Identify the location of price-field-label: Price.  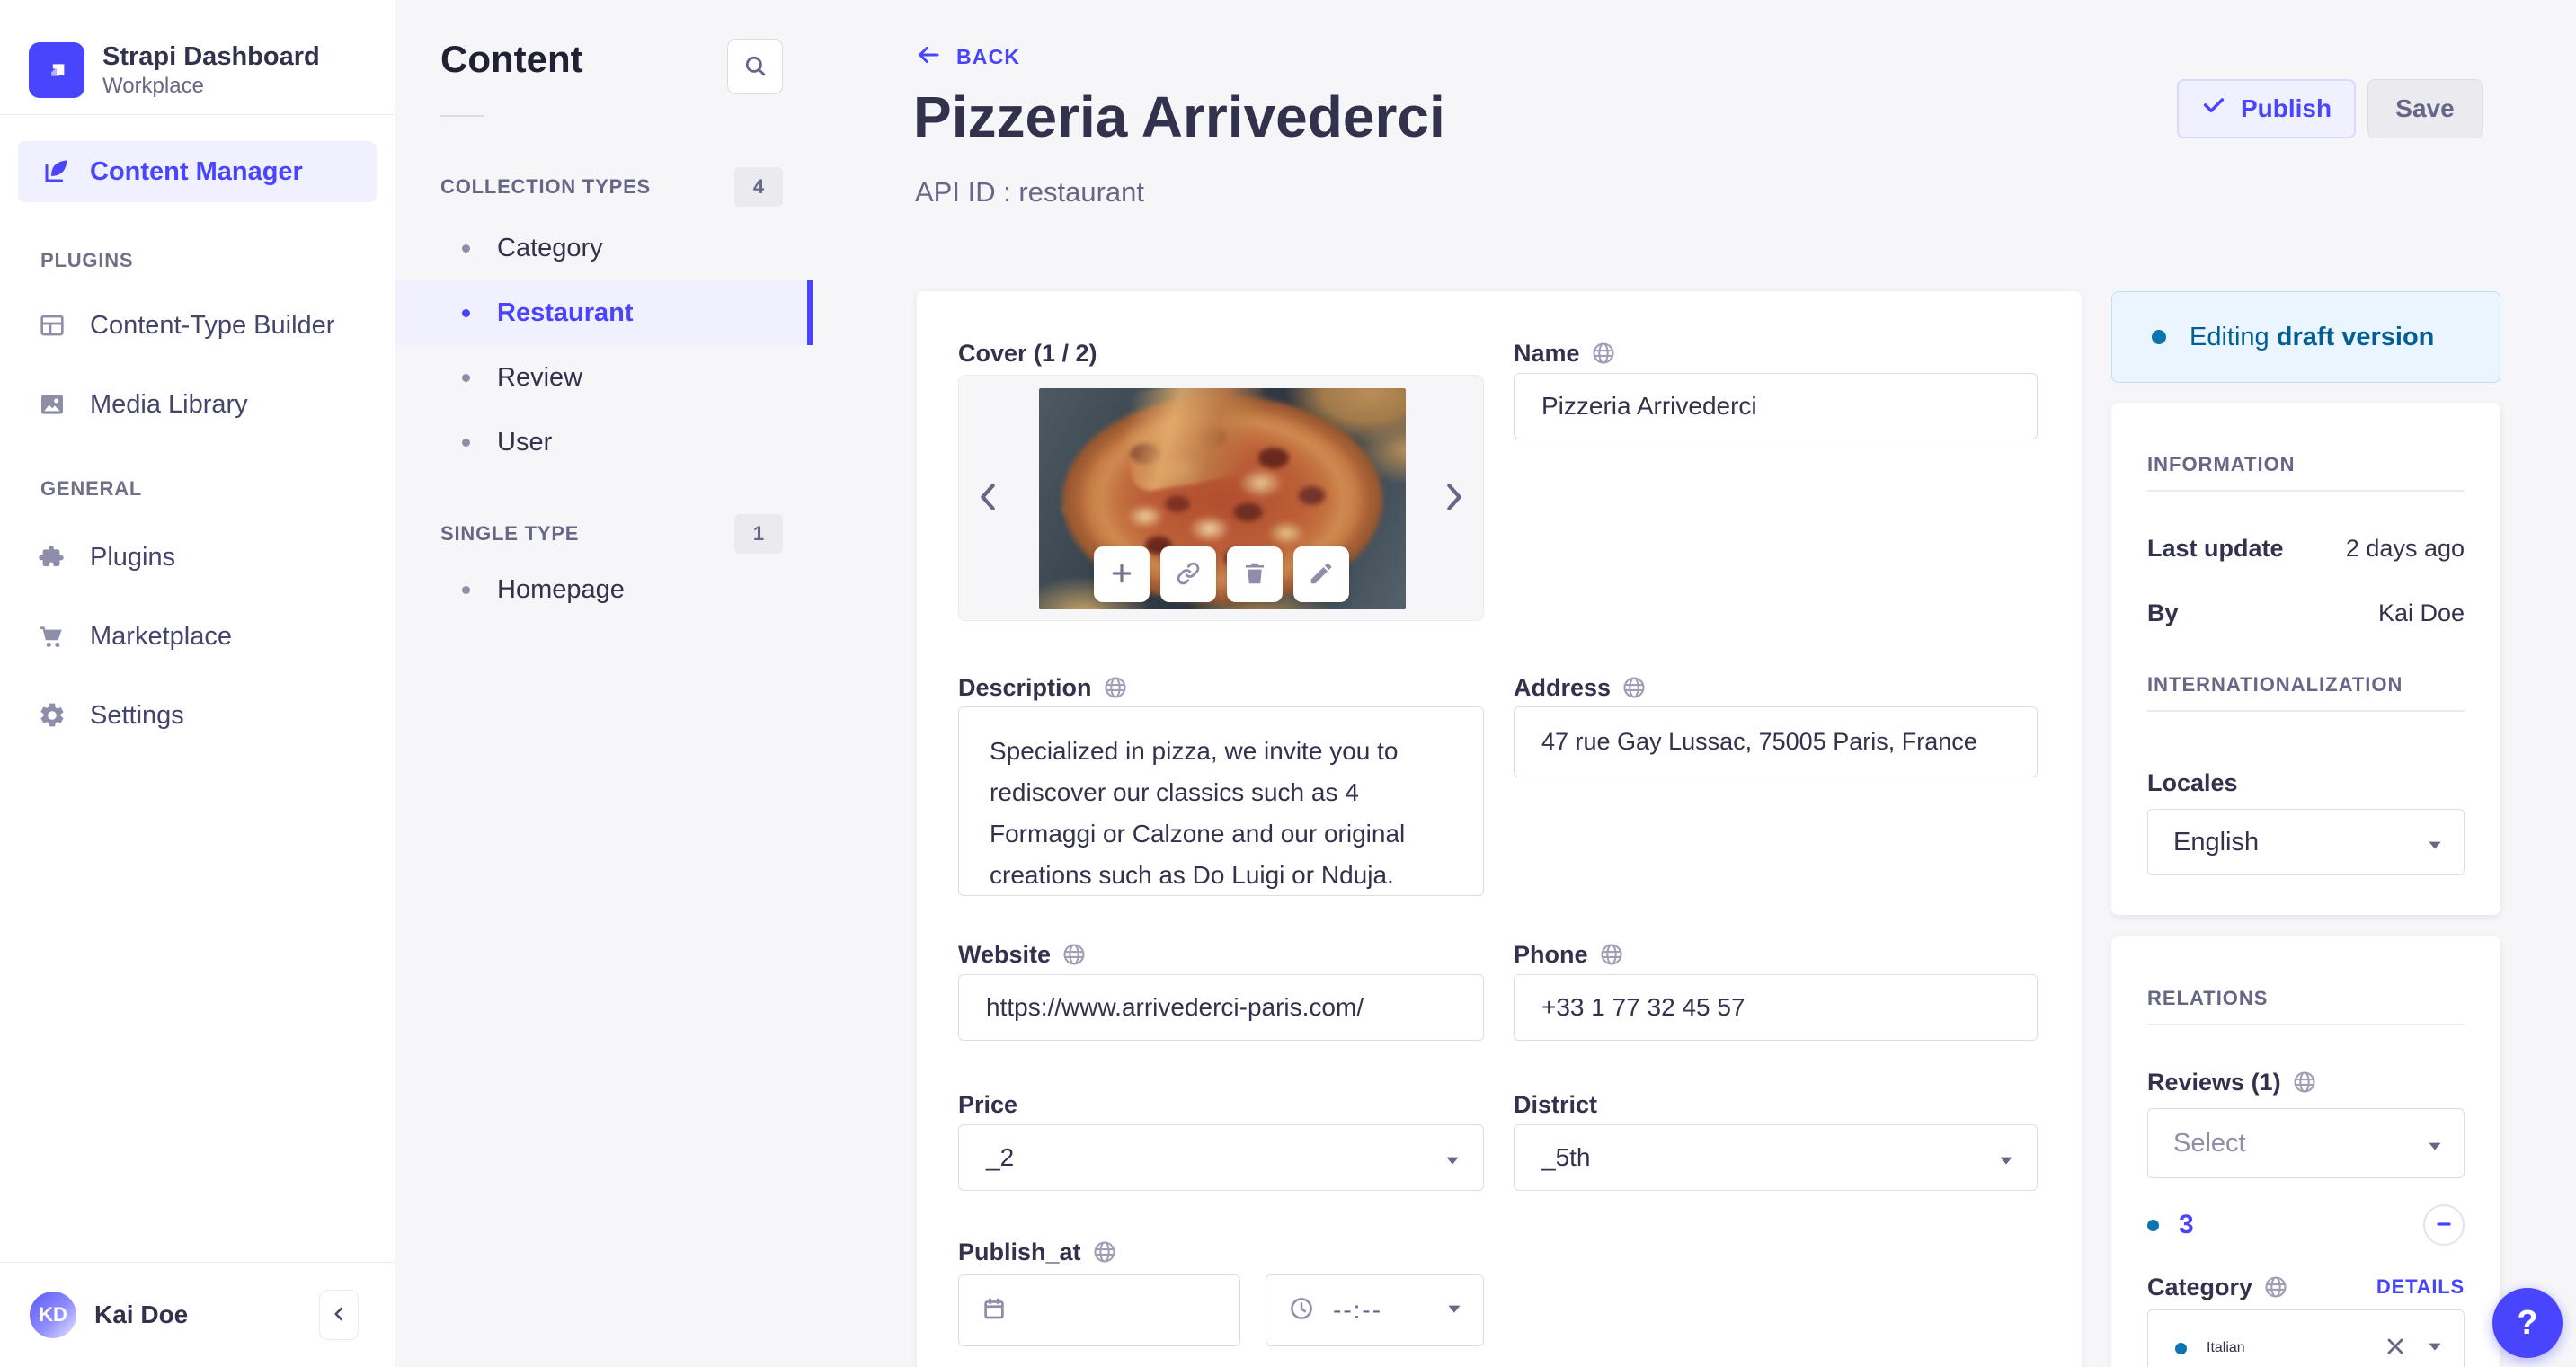
(988, 1105).